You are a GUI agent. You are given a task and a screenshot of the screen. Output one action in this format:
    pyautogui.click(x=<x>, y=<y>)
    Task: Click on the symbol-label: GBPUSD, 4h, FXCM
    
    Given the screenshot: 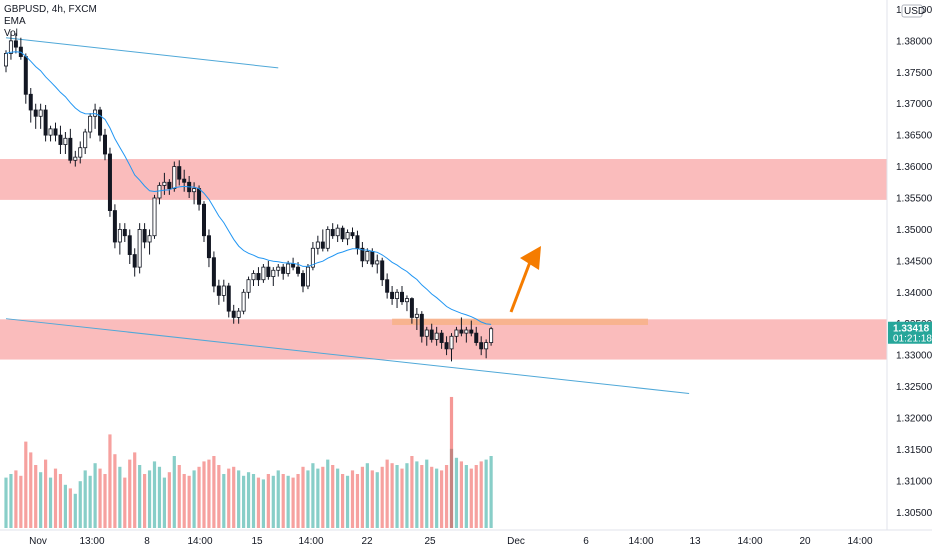 What is the action you would take?
    pyautogui.click(x=50, y=9)
    